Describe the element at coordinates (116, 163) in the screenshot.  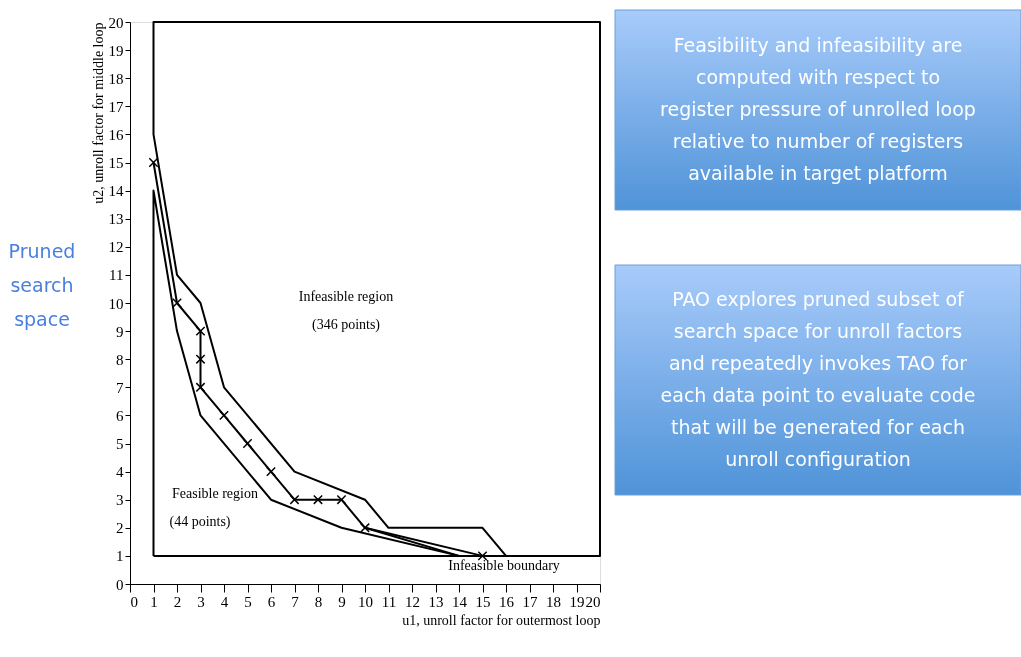
I see `y-tick-label: 15` at that location.